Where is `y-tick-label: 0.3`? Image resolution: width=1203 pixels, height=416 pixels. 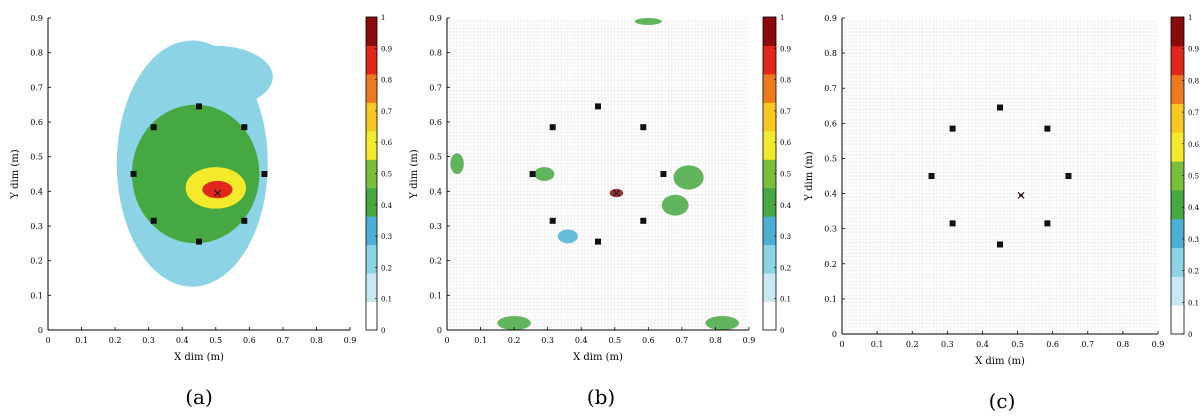
y-tick-label: 0.3 is located at coordinates (36, 226).